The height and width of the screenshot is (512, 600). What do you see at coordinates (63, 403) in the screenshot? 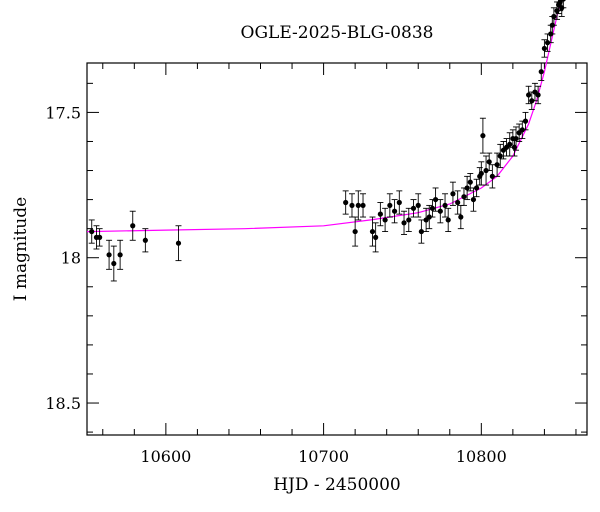
I see `y-tick-label: 18.5` at bounding box center [63, 403].